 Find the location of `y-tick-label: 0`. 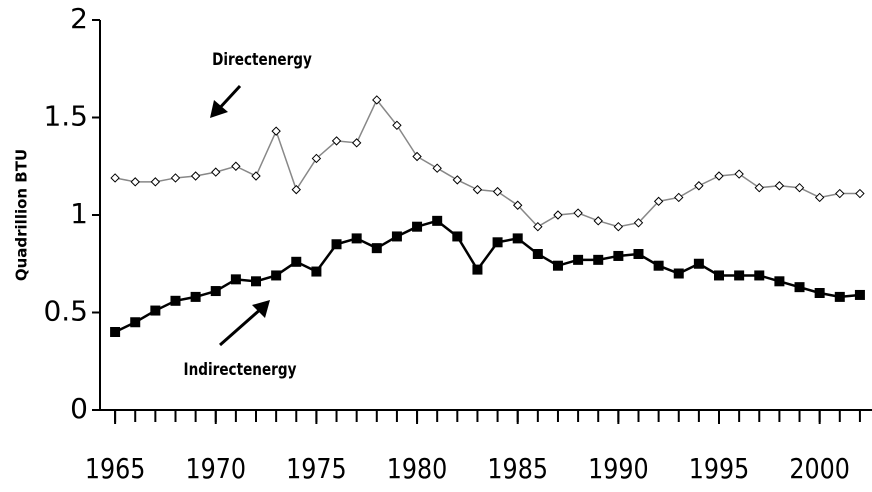

y-tick-label: 0 is located at coordinates (79, 408).